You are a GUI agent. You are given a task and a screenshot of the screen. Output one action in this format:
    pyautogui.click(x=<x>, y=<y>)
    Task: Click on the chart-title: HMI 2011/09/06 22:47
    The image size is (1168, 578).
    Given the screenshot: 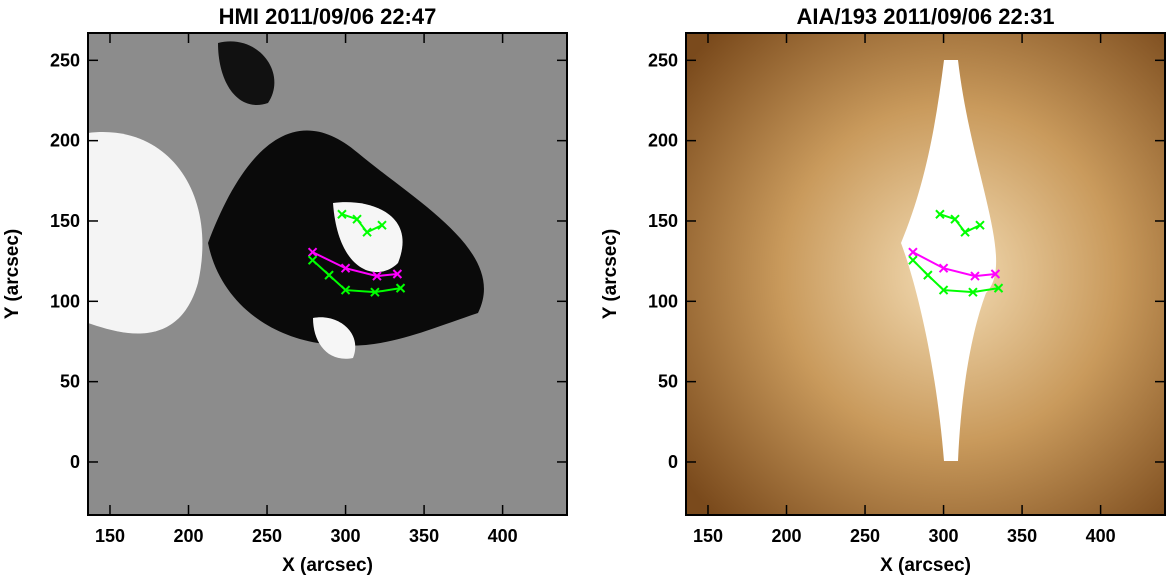 What is the action you would take?
    pyautogui.click(x=328, y=16)
    